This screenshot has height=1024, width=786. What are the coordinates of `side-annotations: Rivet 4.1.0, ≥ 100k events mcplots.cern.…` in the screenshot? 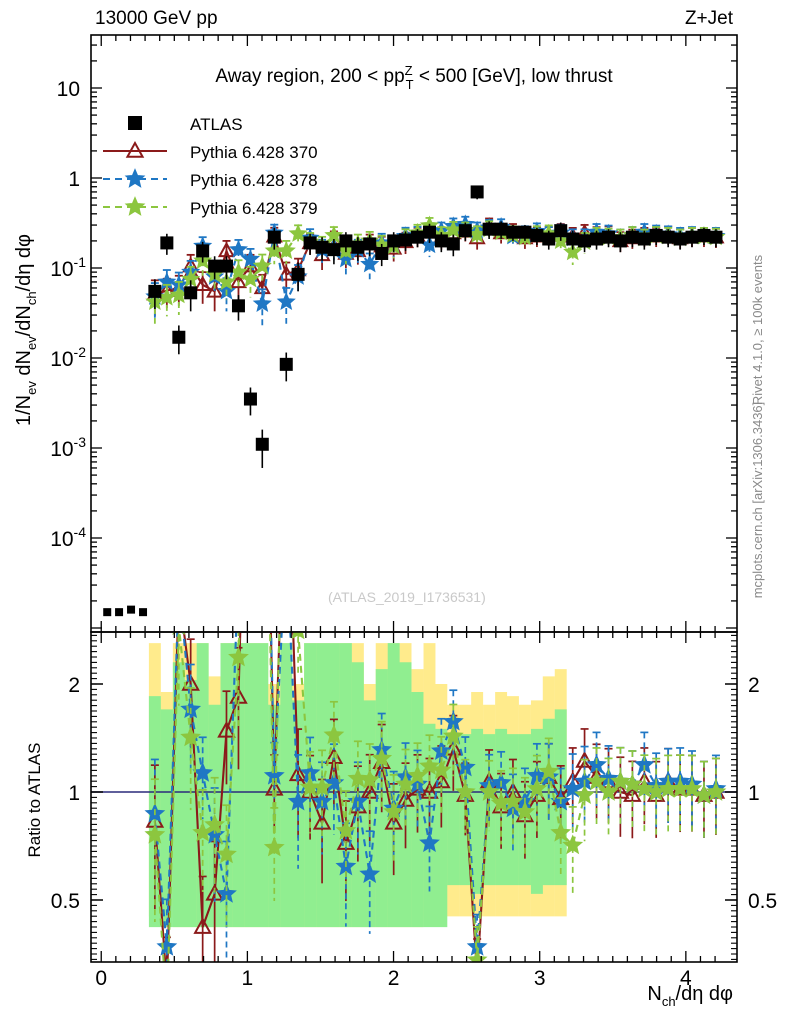 It's located at (757, 426).